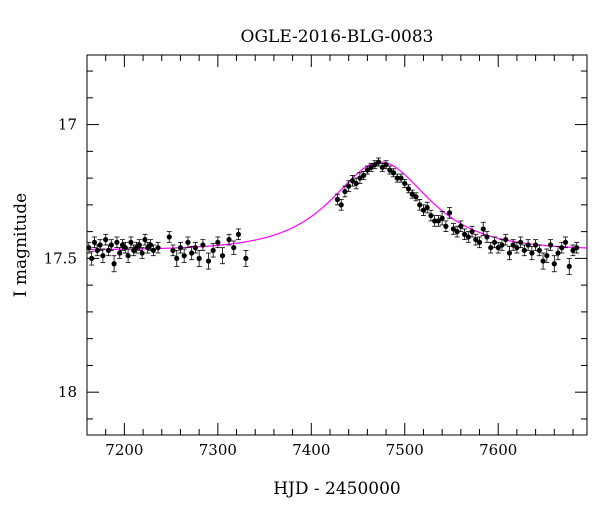 This screenshot has width=600, height=512. I want to click on y-axis-label: I magnitude, so click(21, 245).